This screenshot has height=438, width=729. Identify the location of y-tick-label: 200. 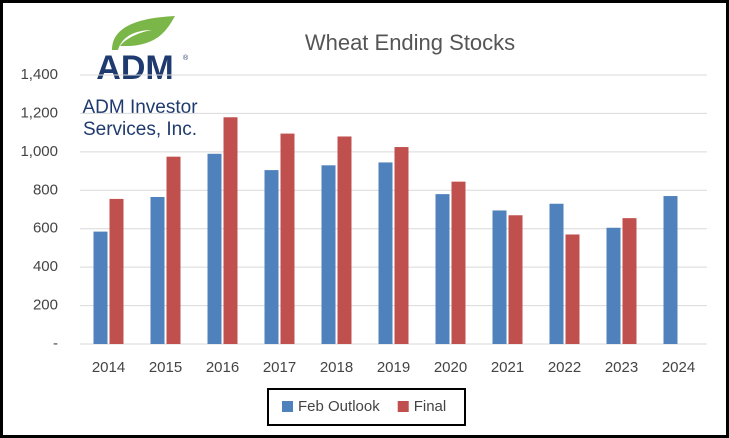
(45, 305).